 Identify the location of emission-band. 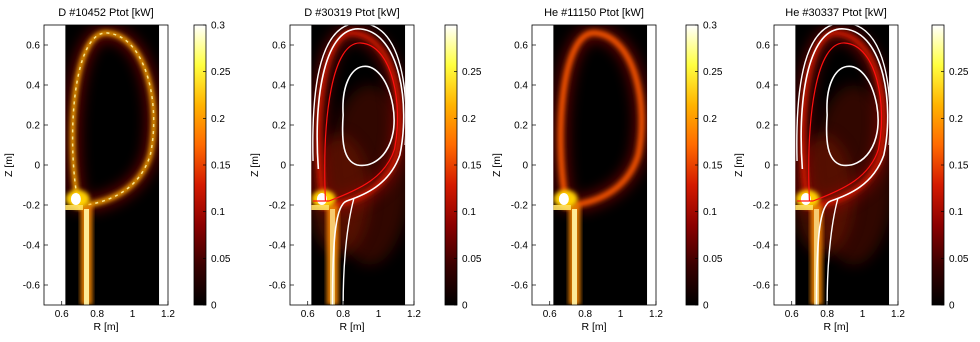
(601, 120).